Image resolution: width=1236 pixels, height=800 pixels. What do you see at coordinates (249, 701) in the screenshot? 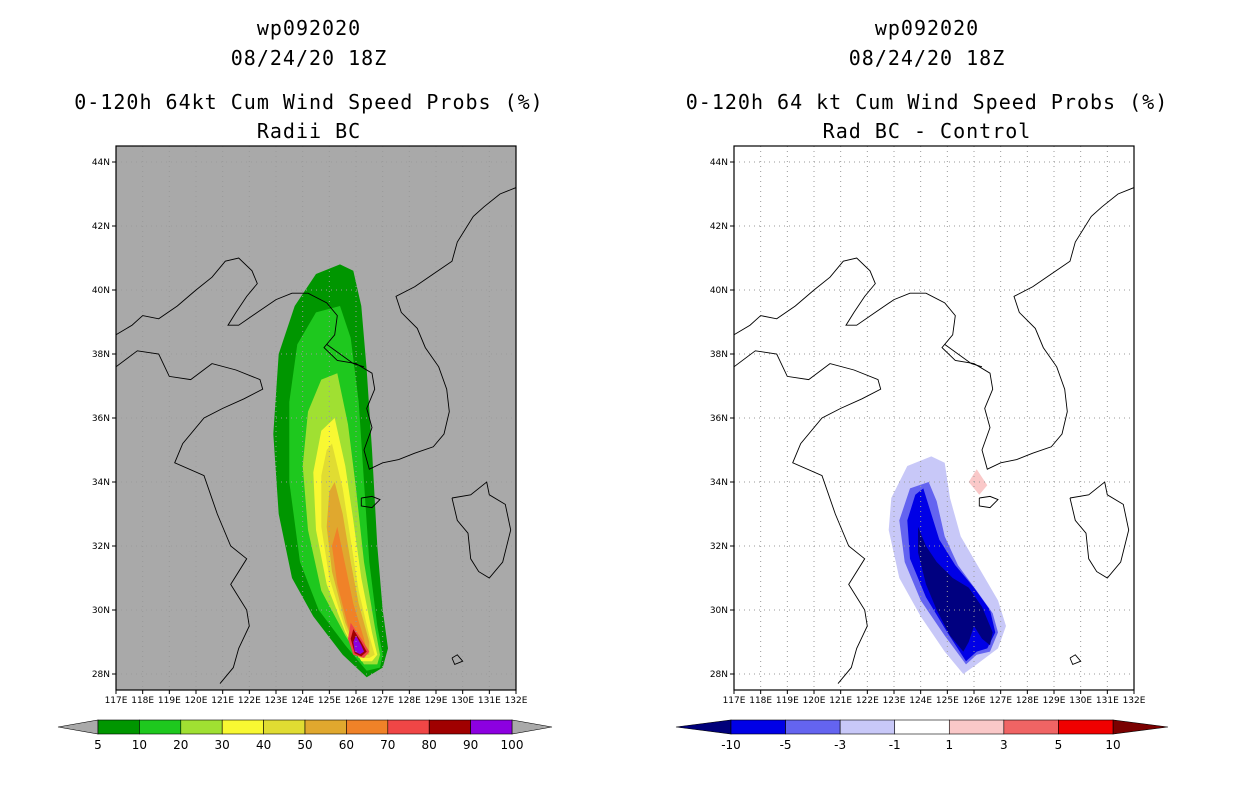
I see `x-tick-label: 122E` at bounding box center [249, 701].